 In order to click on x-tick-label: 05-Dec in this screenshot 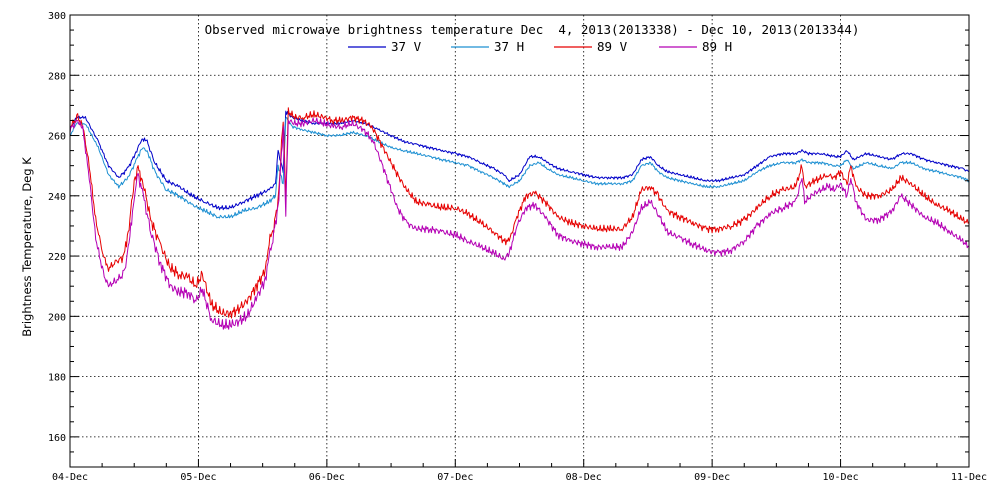, I will do `click(198, 477)`.